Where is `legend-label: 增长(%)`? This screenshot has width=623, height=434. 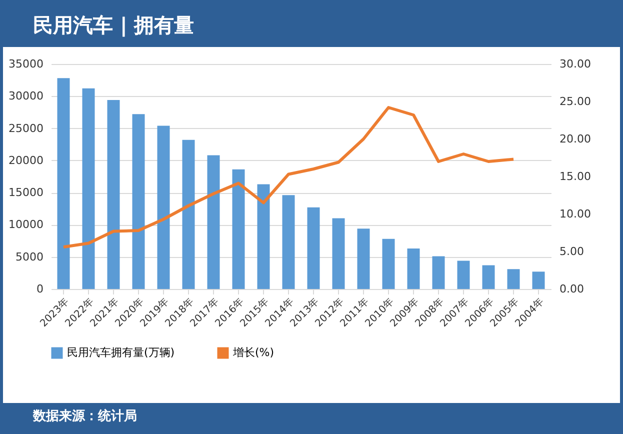
legend-label: 增长(%) is located at coordinates (253, 352).